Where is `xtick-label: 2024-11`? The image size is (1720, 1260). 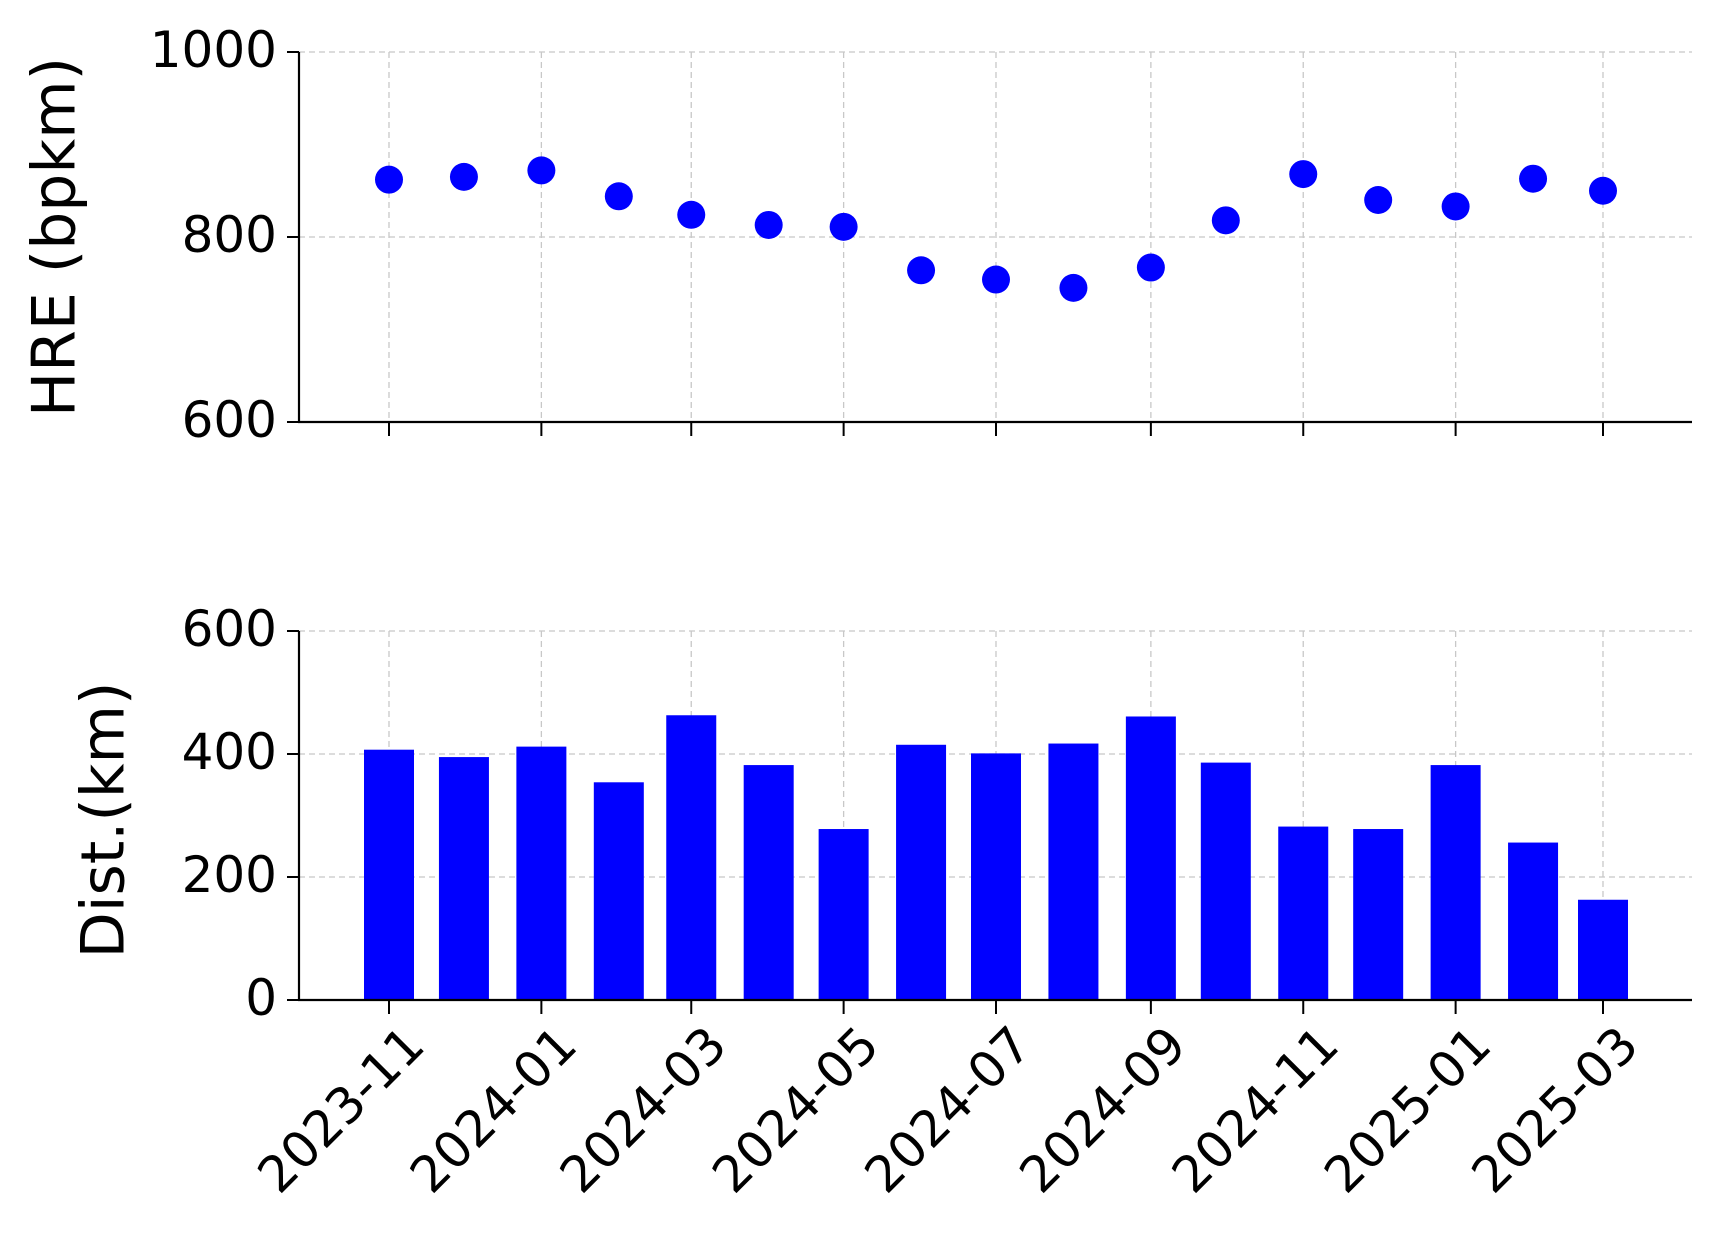 xtick-label: 2024-11 is located at coordinates (1255, 1109).